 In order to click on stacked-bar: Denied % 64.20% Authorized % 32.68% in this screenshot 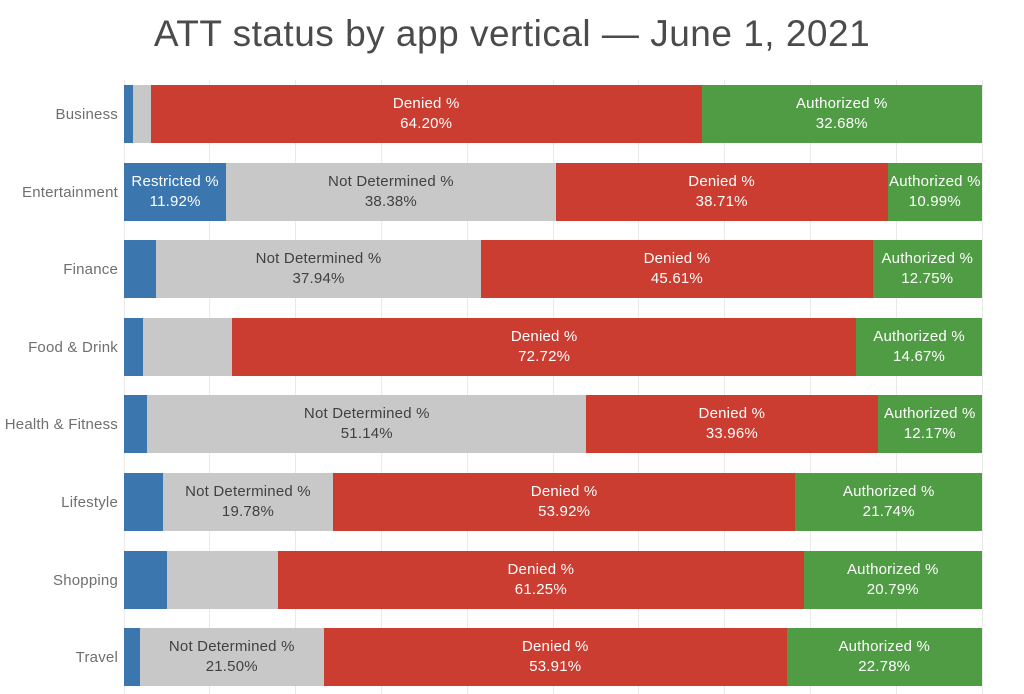, I will do `click(553, 114)`.